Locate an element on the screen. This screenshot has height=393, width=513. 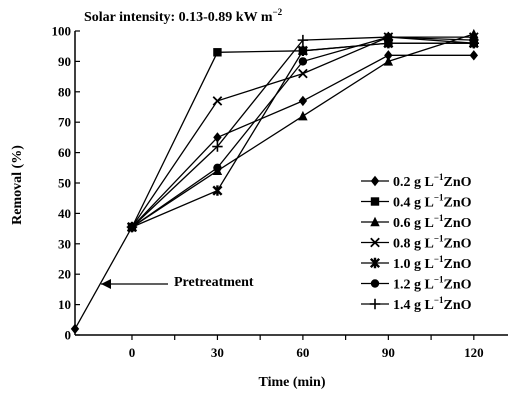
x-axis-title: Time (min) is located at coordinates (291, 382).